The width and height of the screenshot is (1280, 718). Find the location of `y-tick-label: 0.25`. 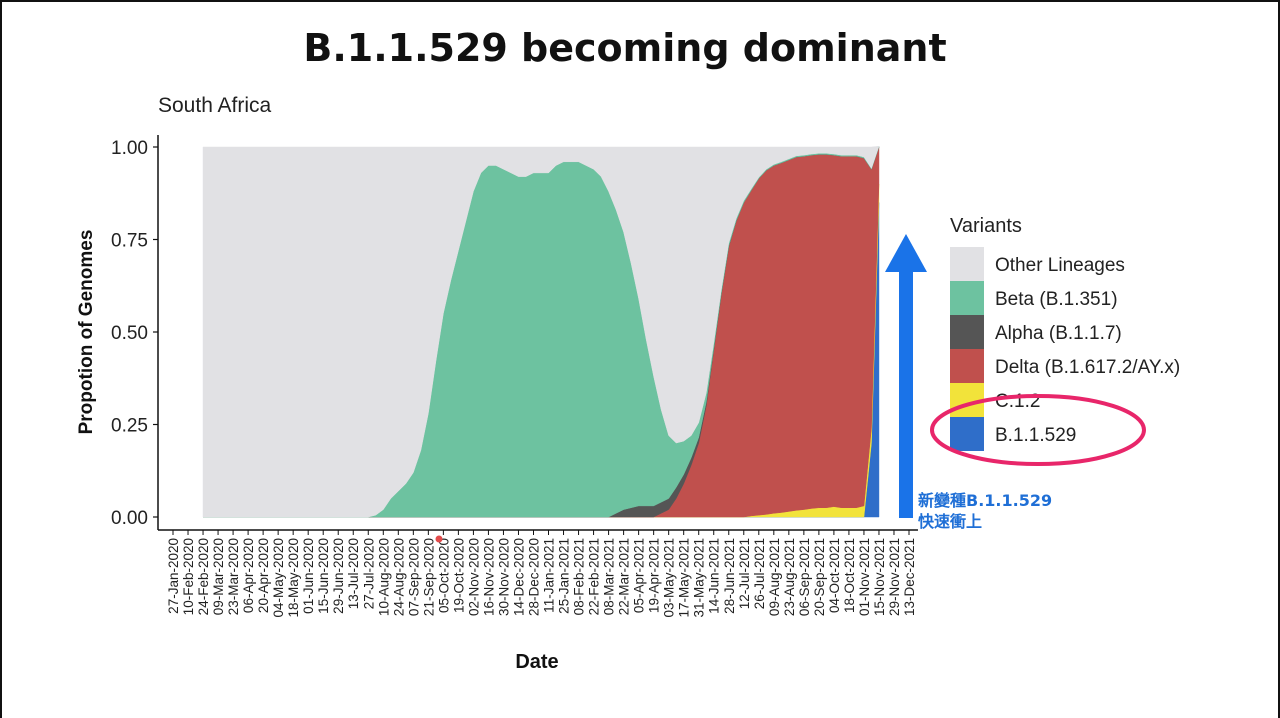

y-tick-label: 0.25 is located at coordinates (129, 426).